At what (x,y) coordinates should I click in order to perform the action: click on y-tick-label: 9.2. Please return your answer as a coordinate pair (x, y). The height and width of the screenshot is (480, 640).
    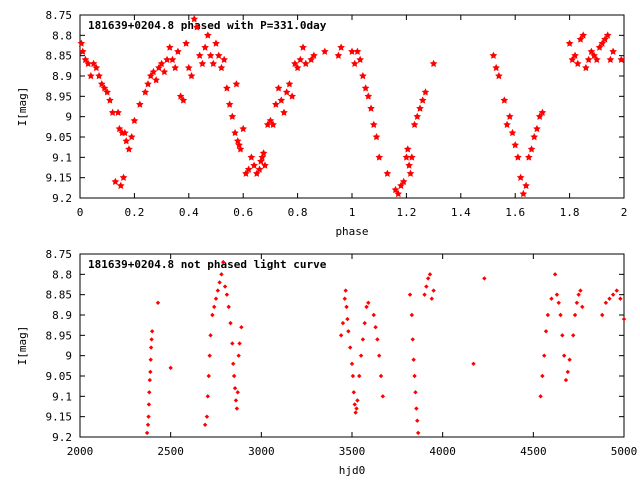
    Looking at the image, I should click on (62, 437).